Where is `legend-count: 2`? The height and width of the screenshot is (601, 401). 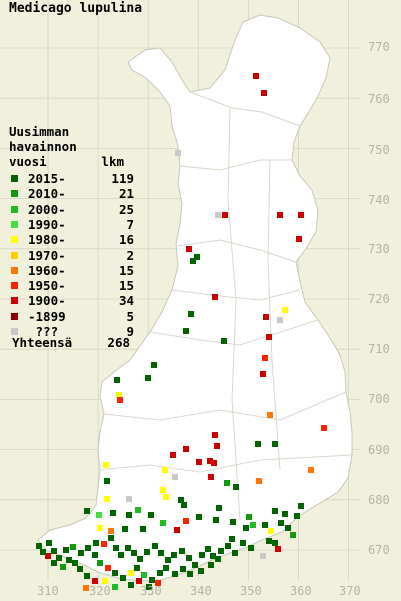 legend-count: 2 is located at coordinates (130, 255).